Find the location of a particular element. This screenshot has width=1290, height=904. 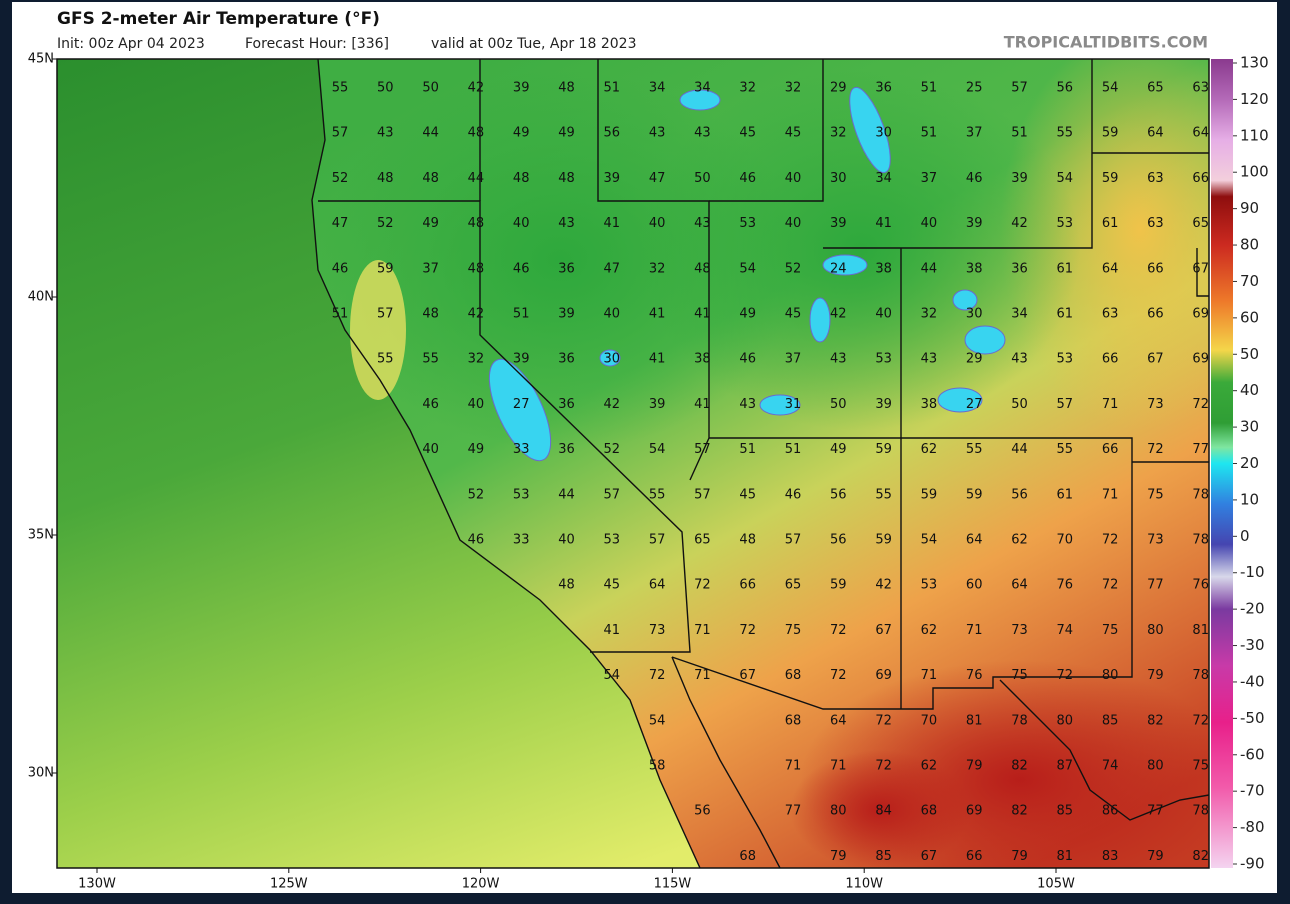

colorbar-label: 30 is located at coordinates (1249, 427).